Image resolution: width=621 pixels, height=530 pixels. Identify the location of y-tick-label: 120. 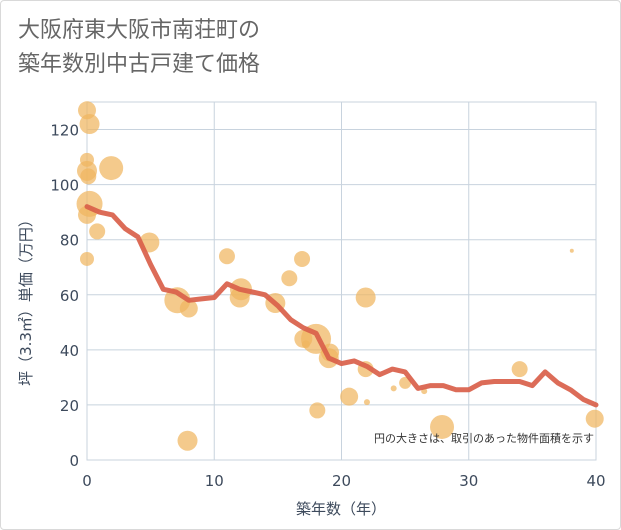
(64, 131).